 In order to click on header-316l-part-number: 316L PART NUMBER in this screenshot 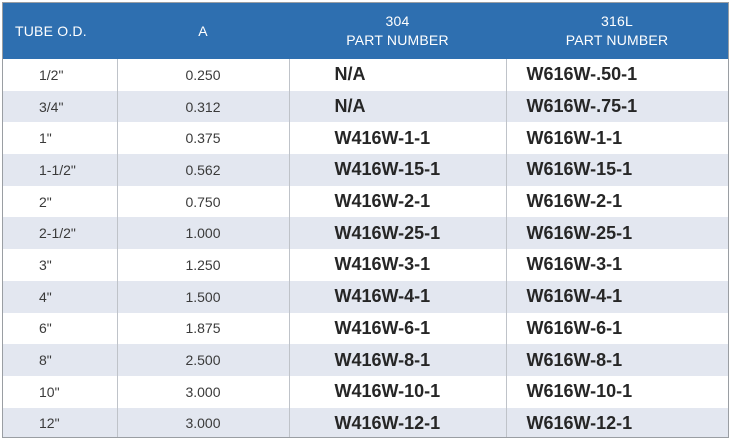, I will do `click(617, 31)`.